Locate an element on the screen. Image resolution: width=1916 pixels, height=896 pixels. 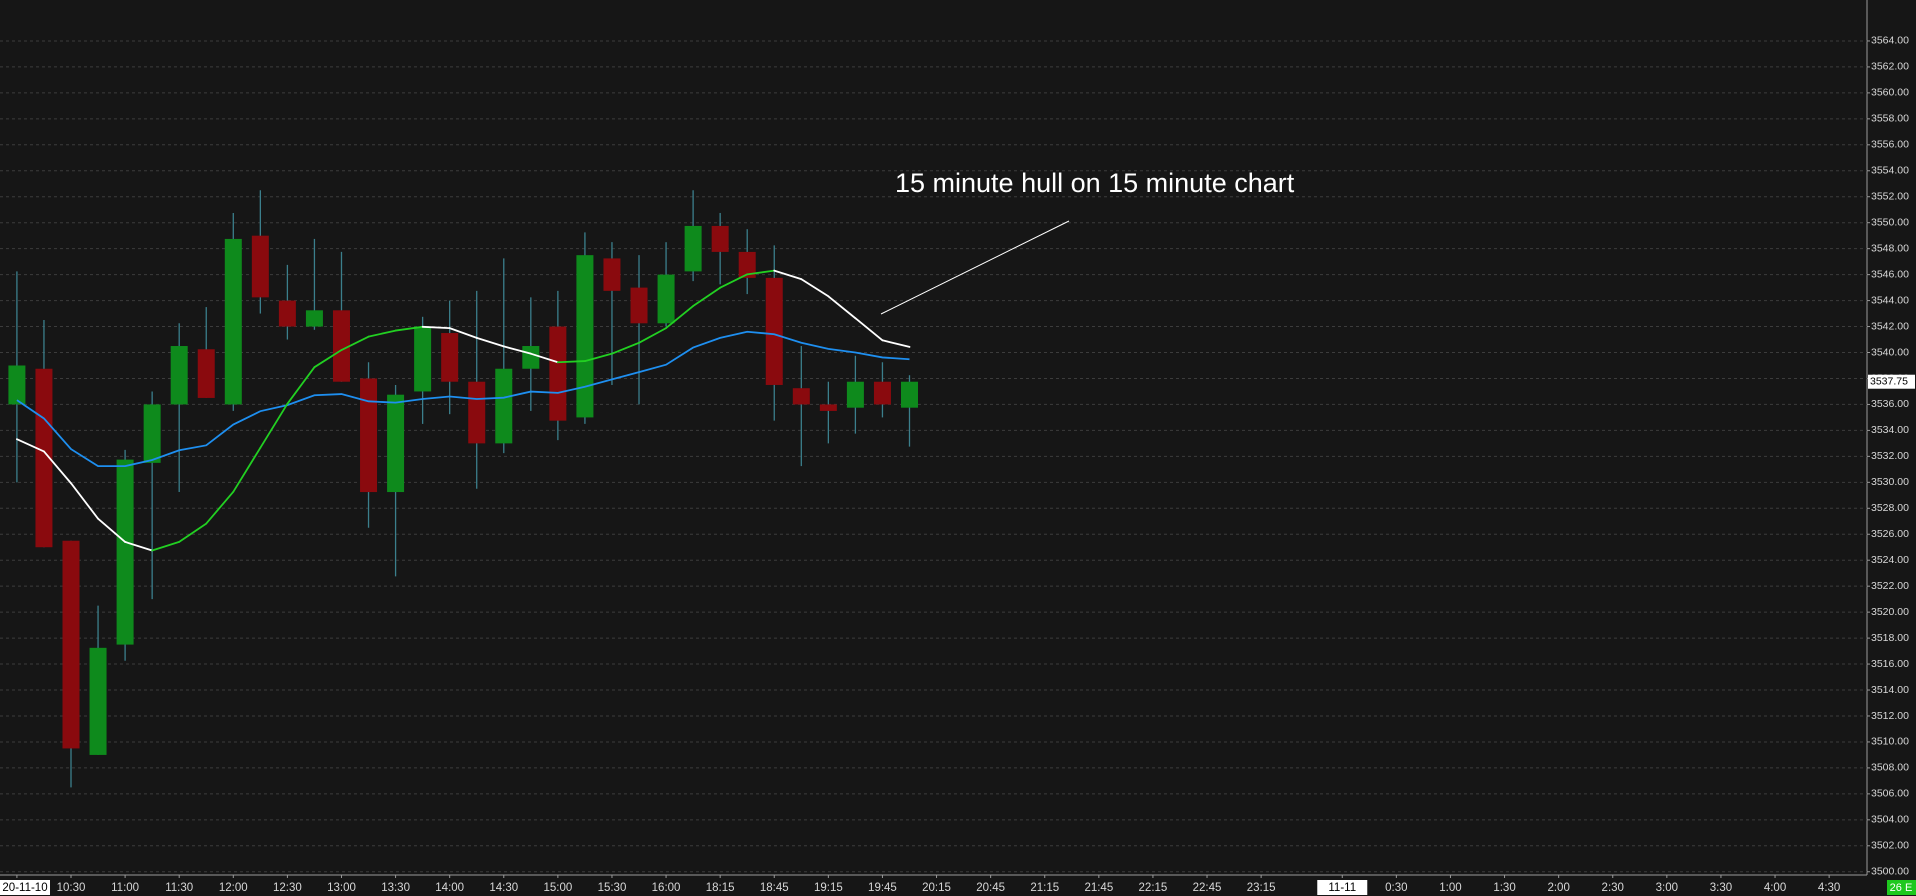
x-tick-label: 13:00 is located at coordinates (341, 888).